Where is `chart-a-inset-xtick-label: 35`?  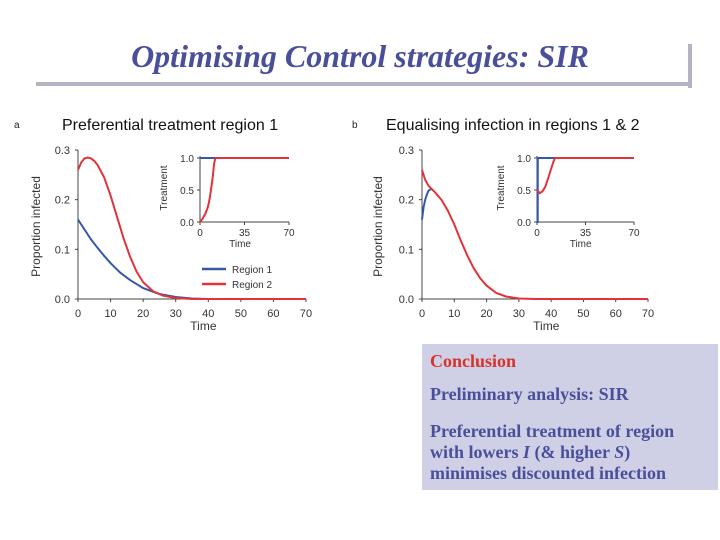 chart-a-inset-xtick-label: 35 is located at coordinates (245, 233).